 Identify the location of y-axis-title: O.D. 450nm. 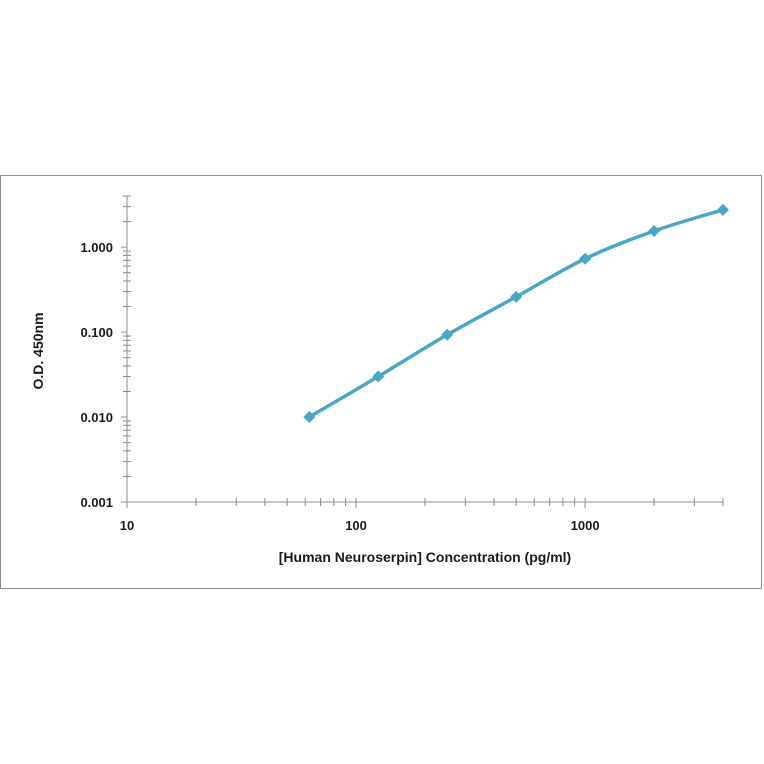
(38, 350).